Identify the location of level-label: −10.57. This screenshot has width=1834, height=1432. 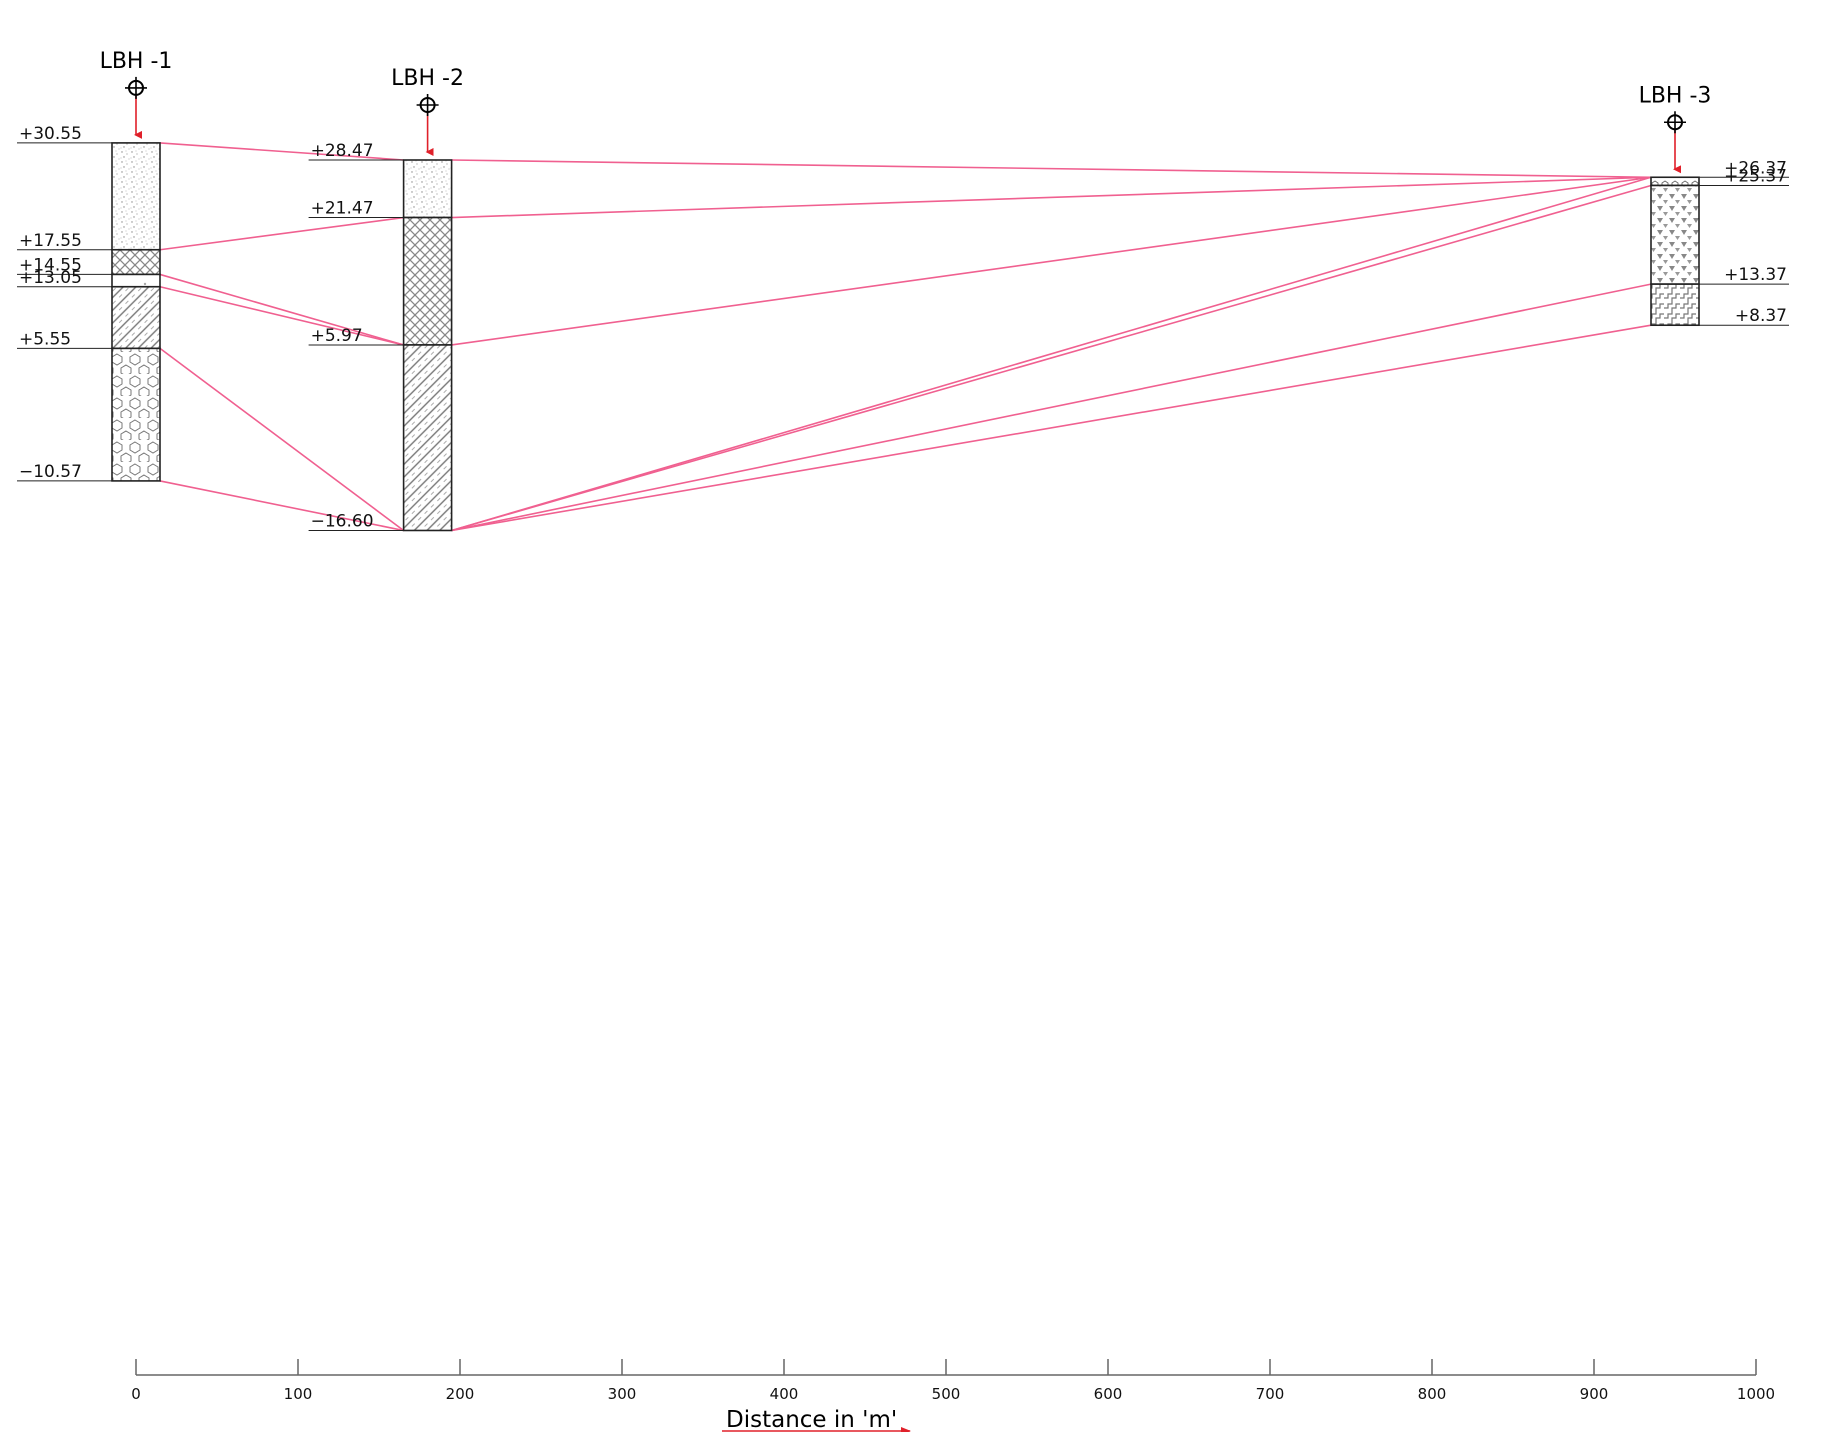
(50, 472).